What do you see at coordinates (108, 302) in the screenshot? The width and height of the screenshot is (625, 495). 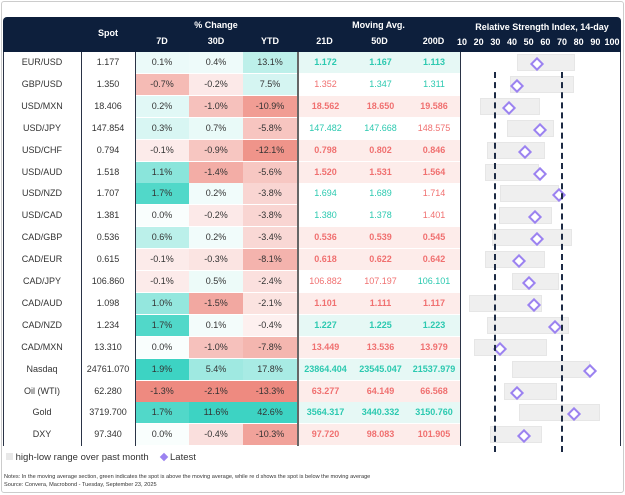 I see `cell-spot: 1.098` at bounding box center [108, 302].